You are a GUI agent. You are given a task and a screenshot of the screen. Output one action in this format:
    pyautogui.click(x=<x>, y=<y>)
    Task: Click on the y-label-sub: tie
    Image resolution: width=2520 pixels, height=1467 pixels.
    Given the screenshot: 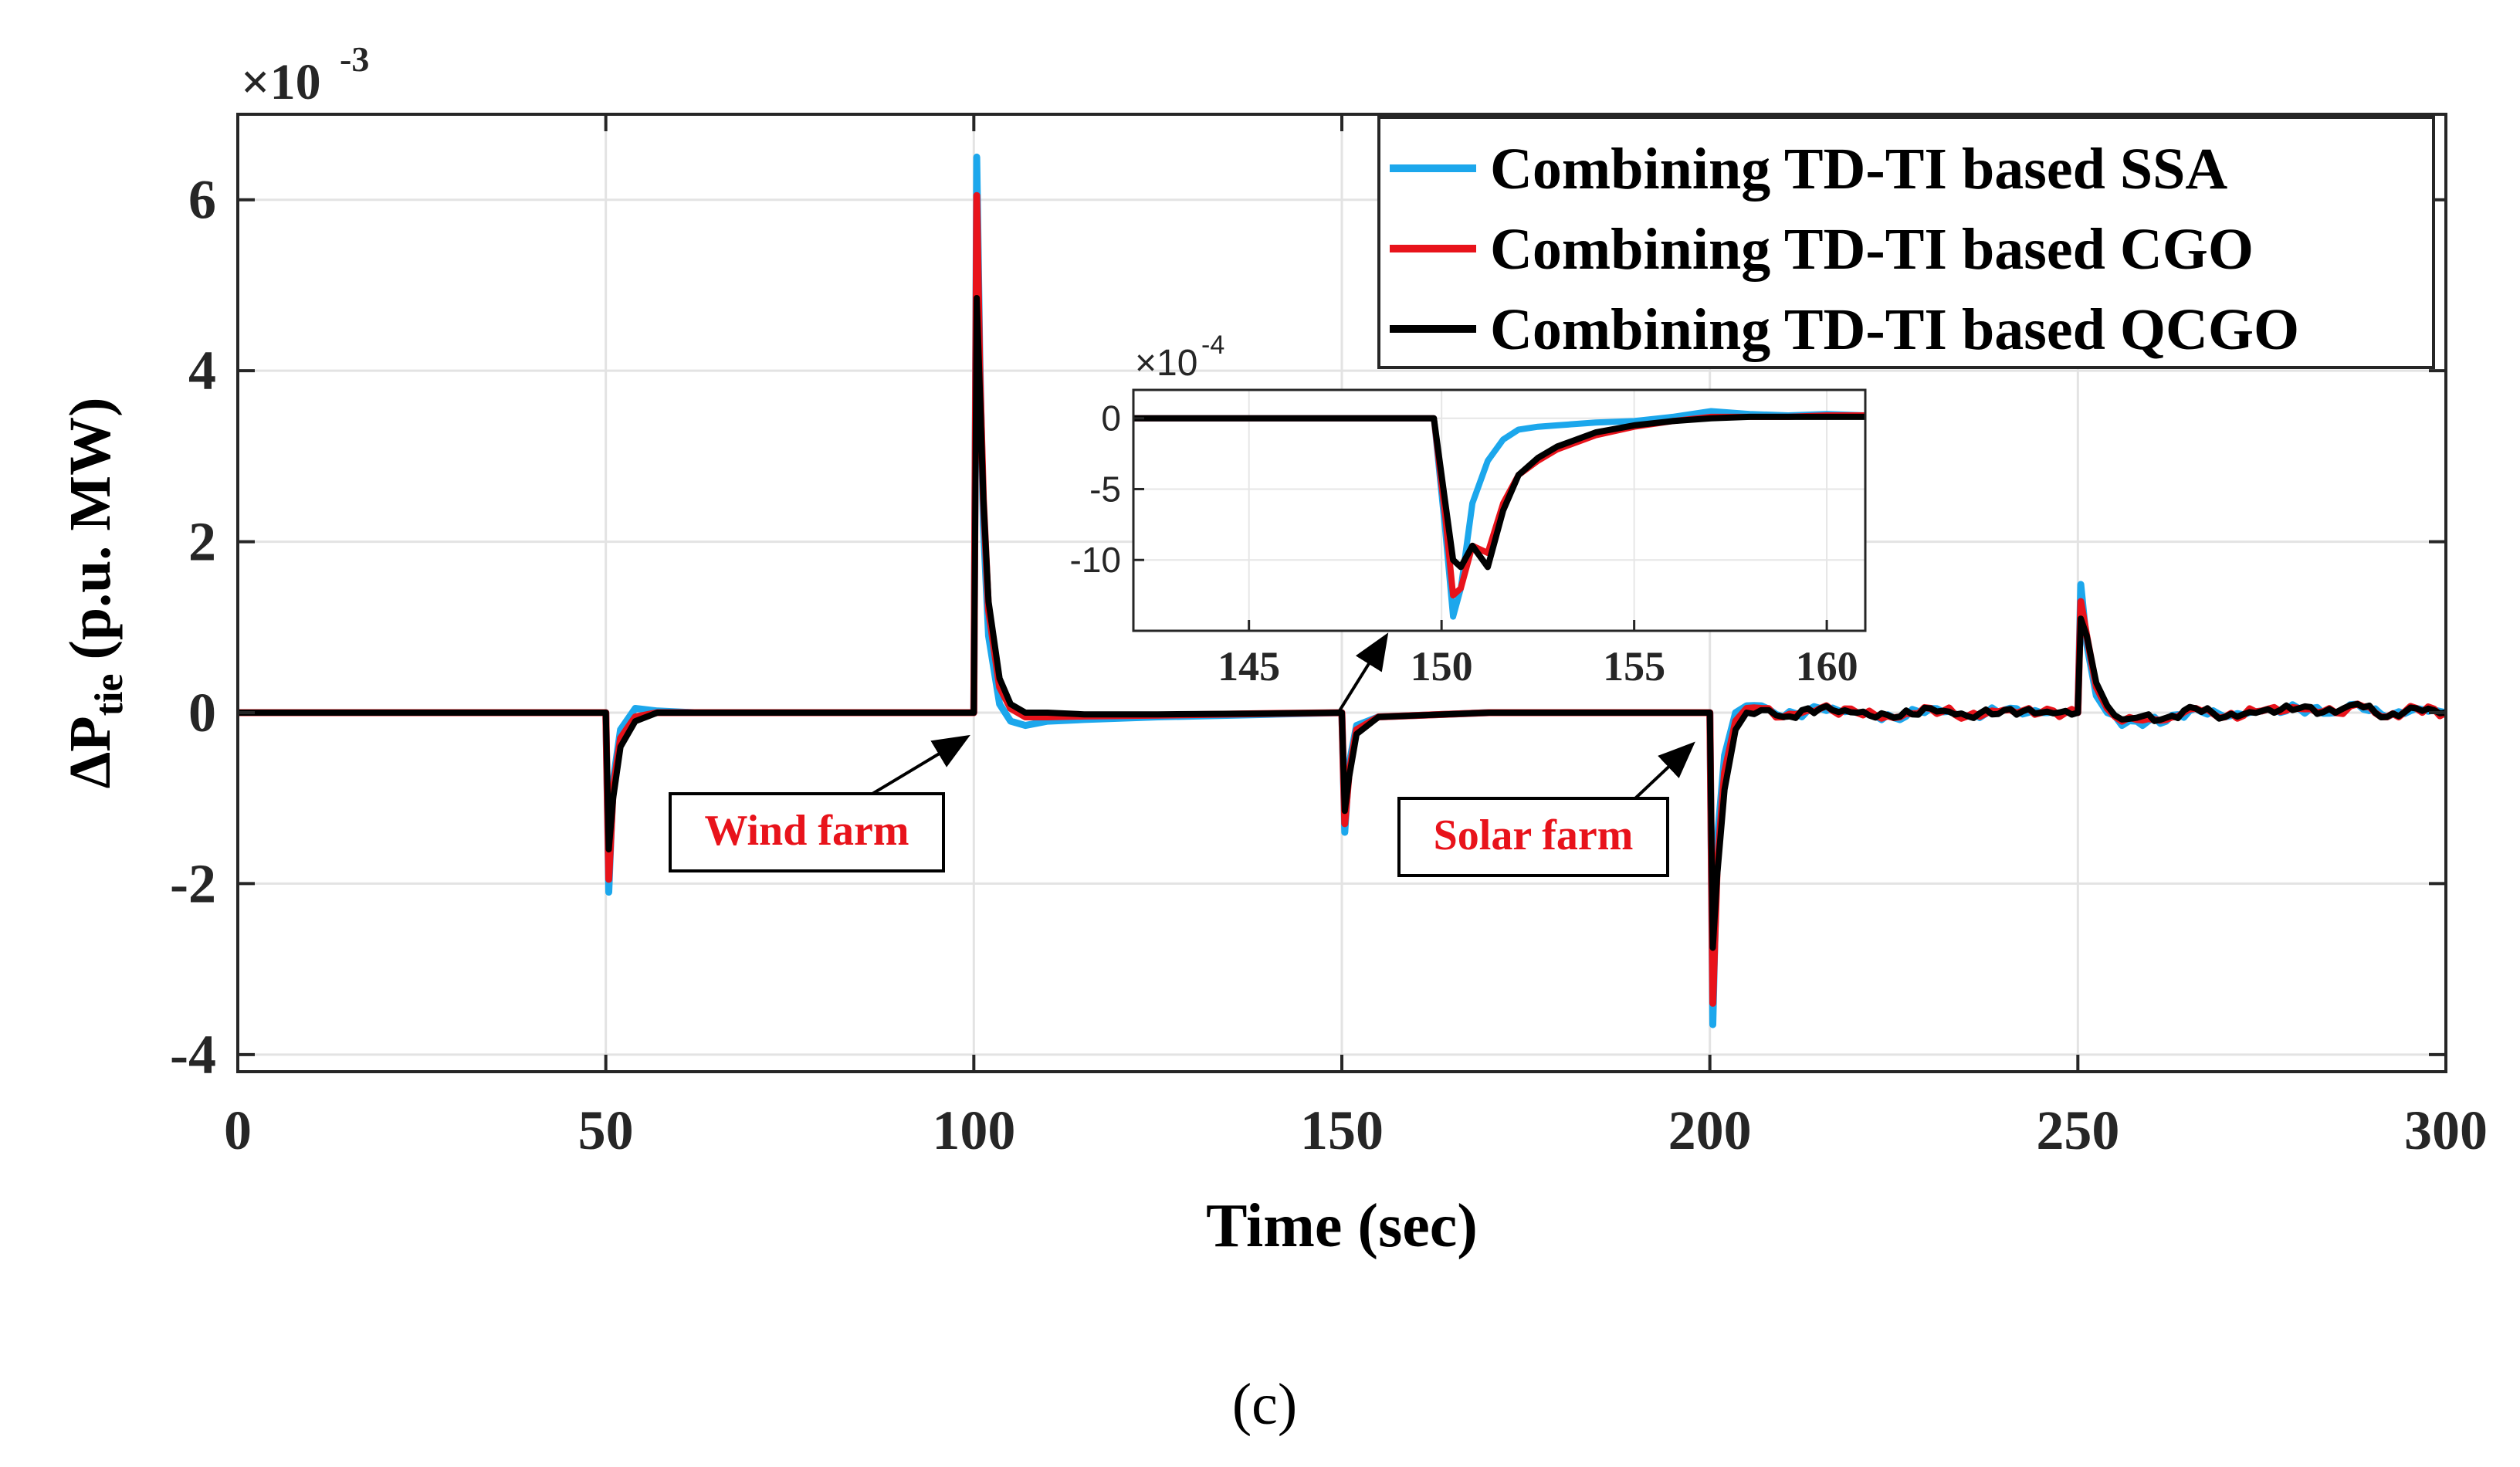 What is the action you would take?
    pyautogui.click(x=109, y=694)
    